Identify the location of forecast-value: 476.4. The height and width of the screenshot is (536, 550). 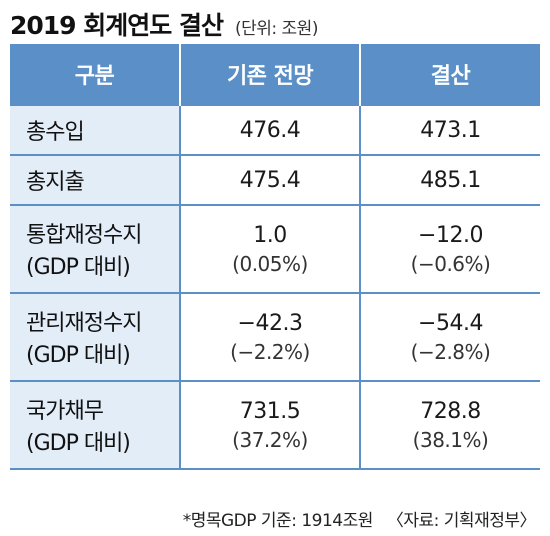
(270, 130).